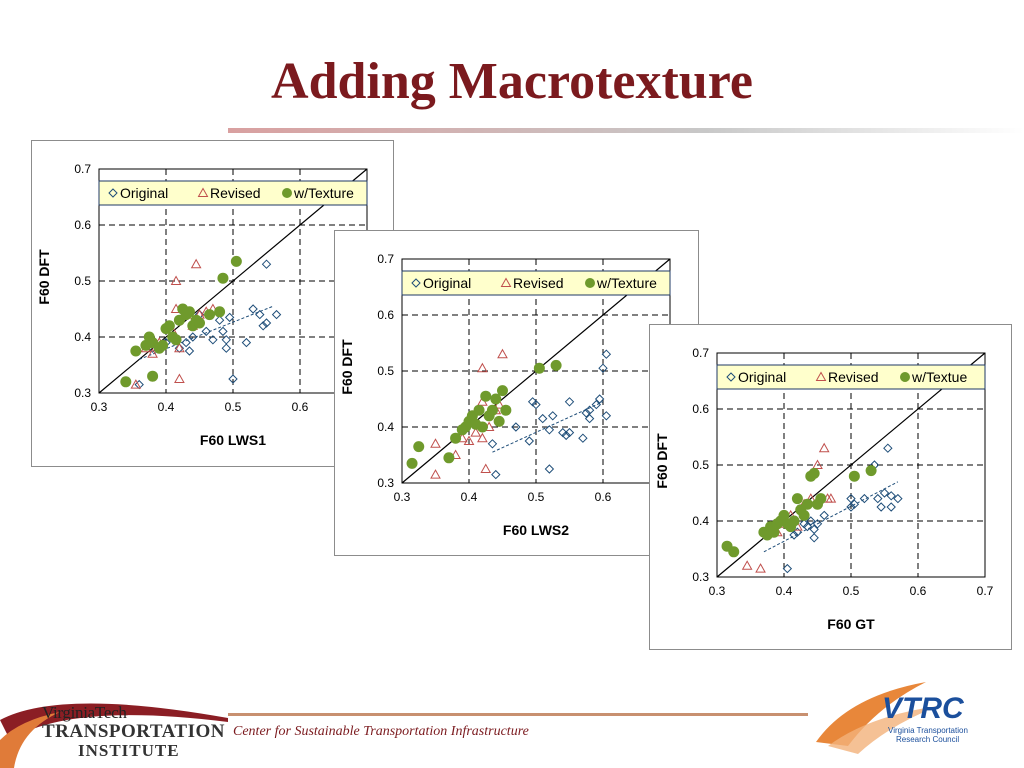  I want to click on virginia-tech-swoosh-icon, so click(114, 735).